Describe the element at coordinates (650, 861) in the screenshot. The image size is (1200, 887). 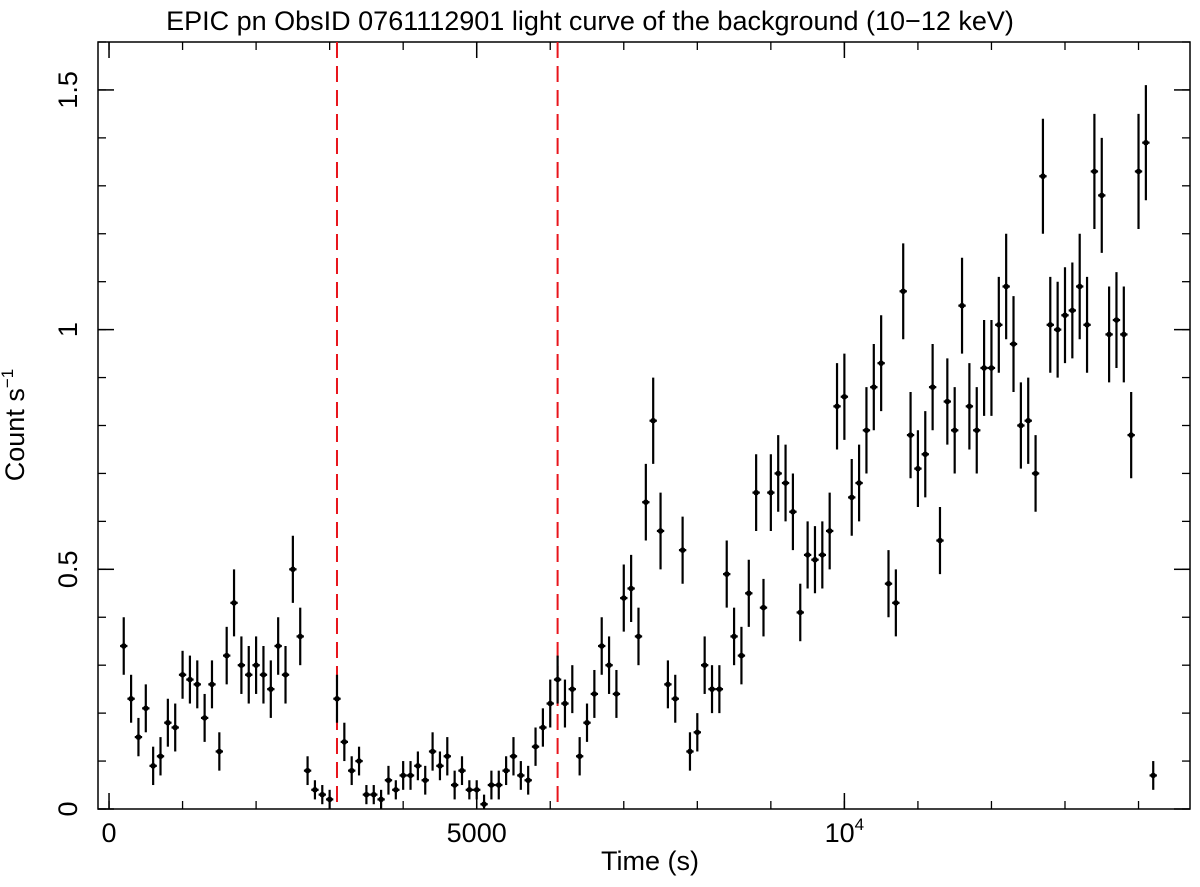
I see `x-axis-label: Time (s)` at that location.